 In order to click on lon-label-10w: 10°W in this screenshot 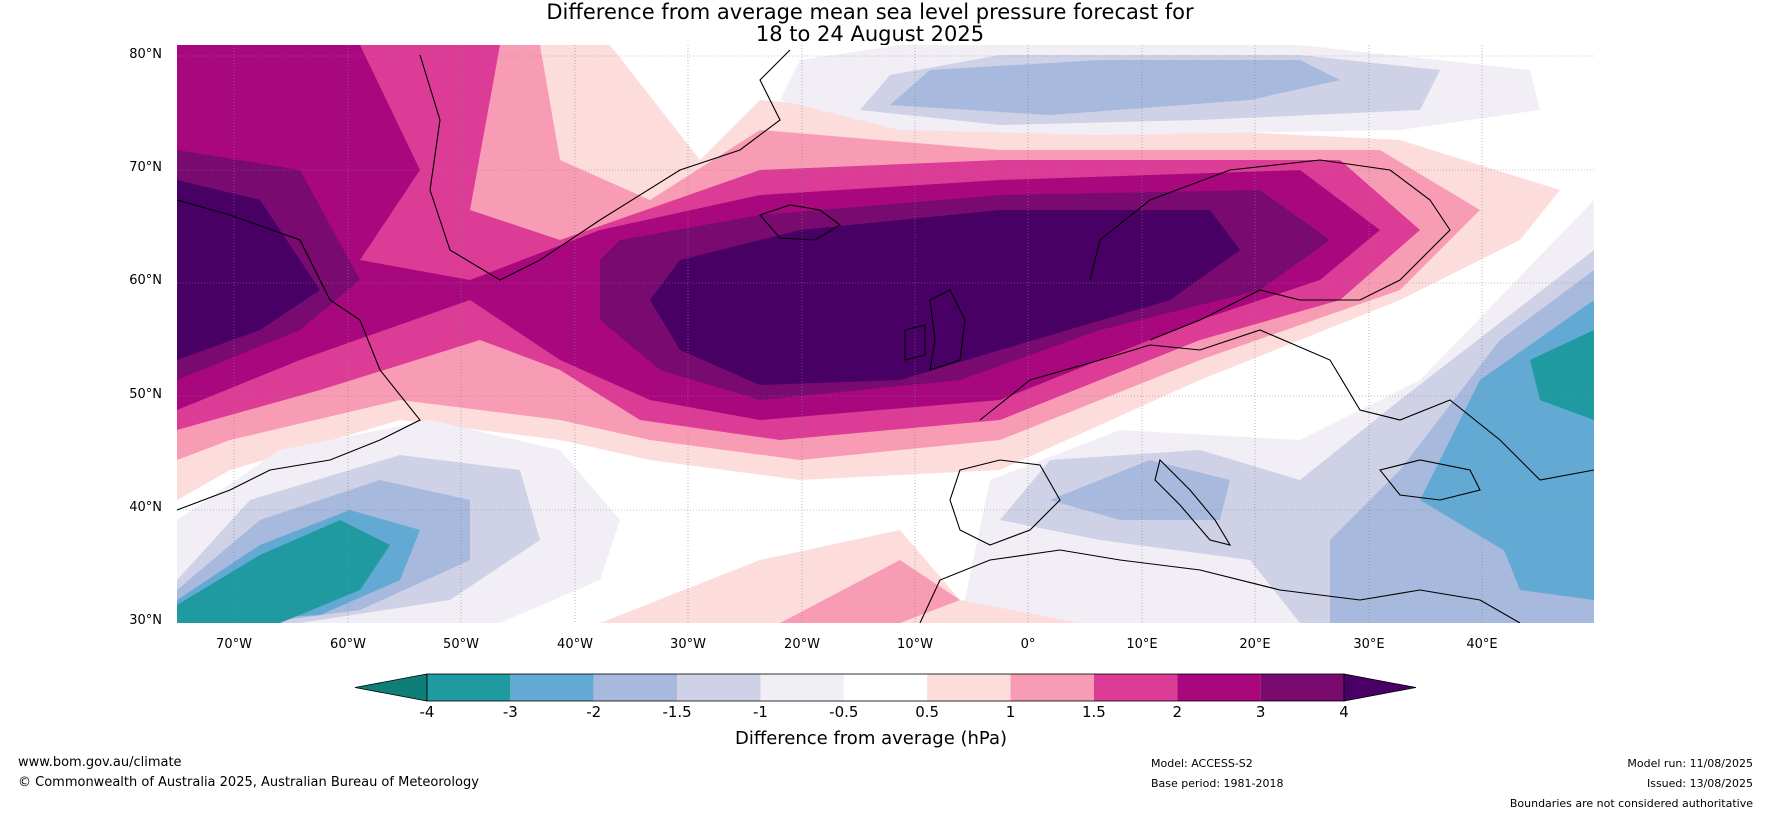, I will do `click(915, 644)`.